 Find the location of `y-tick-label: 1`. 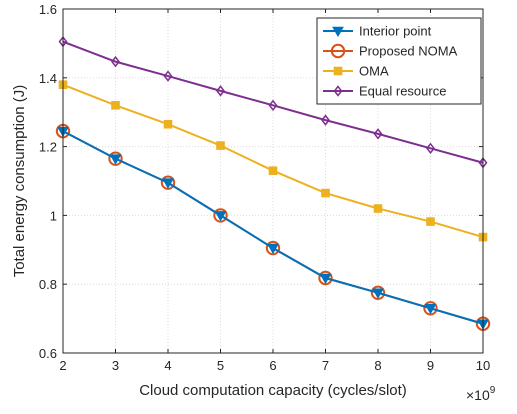

y-tick-label: 1 is located at coordinates (53, 215).